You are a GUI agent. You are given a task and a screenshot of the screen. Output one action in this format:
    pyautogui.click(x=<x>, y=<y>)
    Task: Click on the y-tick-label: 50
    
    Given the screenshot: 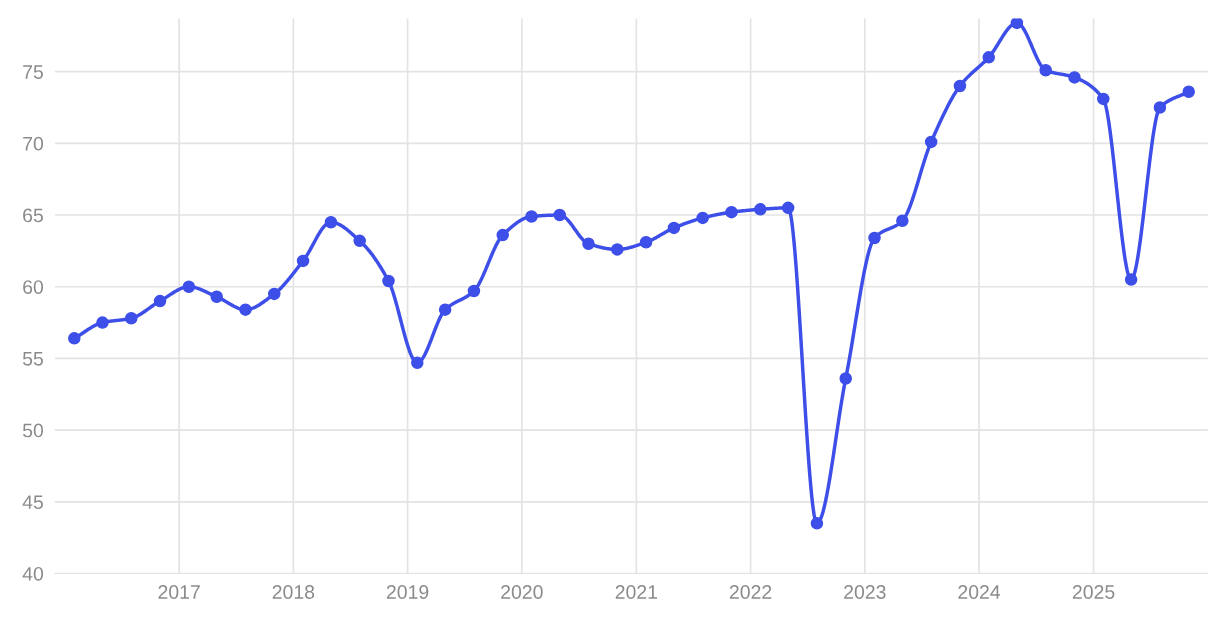 What is the action you would take?
    pyautogui.click(x=33, y=430)
    